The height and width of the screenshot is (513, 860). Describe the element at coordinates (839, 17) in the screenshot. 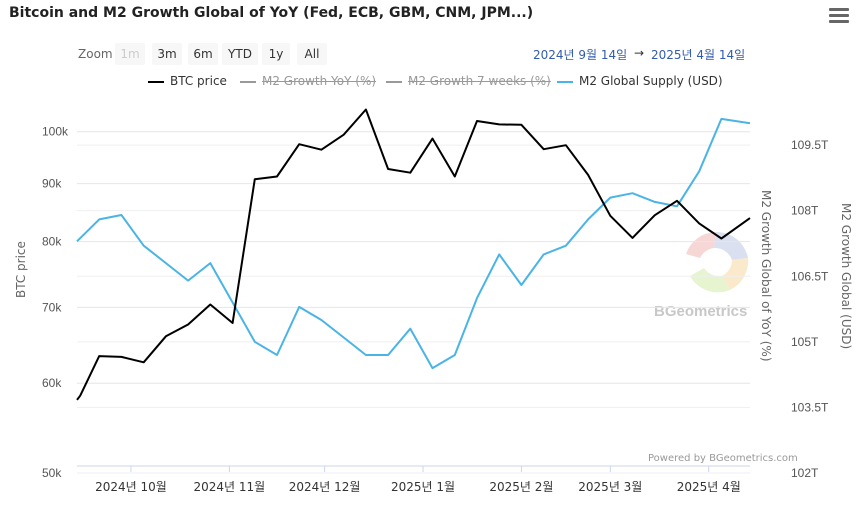

I see `hamburger-menu-icon` at that location.